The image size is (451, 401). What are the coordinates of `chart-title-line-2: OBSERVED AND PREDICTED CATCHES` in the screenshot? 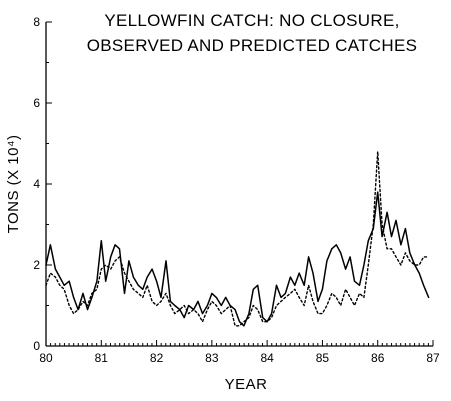 It's located at (252, 45).